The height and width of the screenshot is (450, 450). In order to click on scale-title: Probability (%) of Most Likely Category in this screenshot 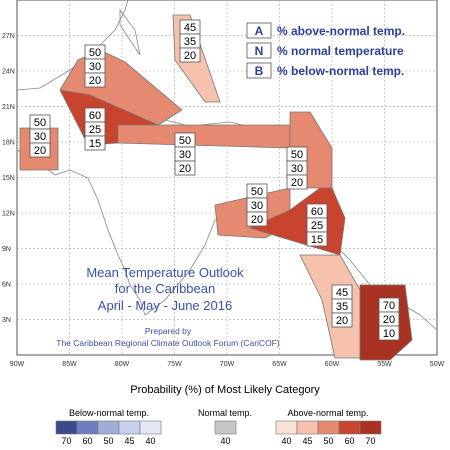, I will do `click(225, 390)`.